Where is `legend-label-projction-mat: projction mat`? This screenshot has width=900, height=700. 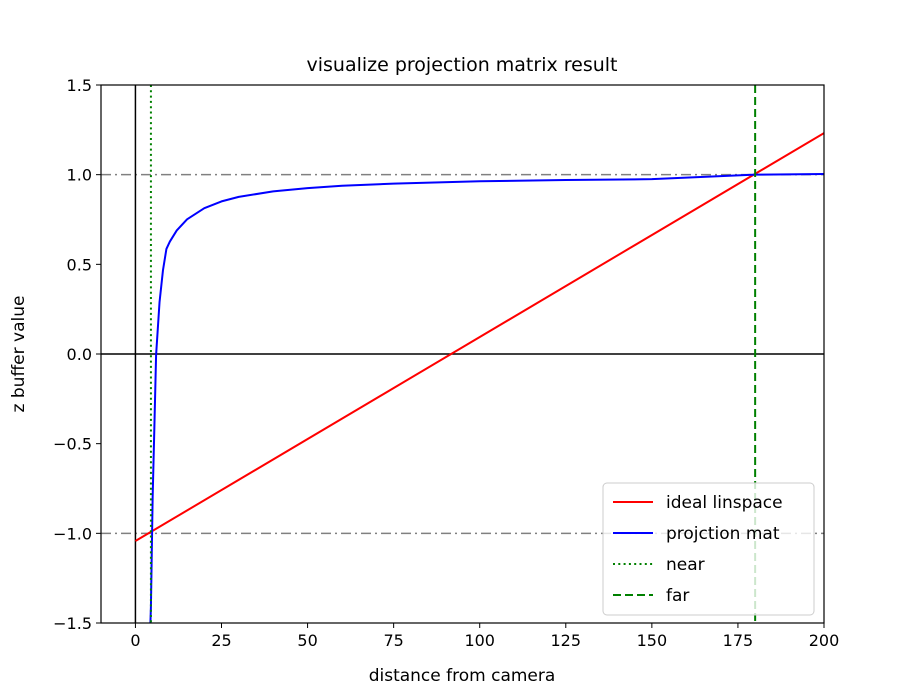 legend-label-projction-mat: projction mat is located at coordinates (723, 534).